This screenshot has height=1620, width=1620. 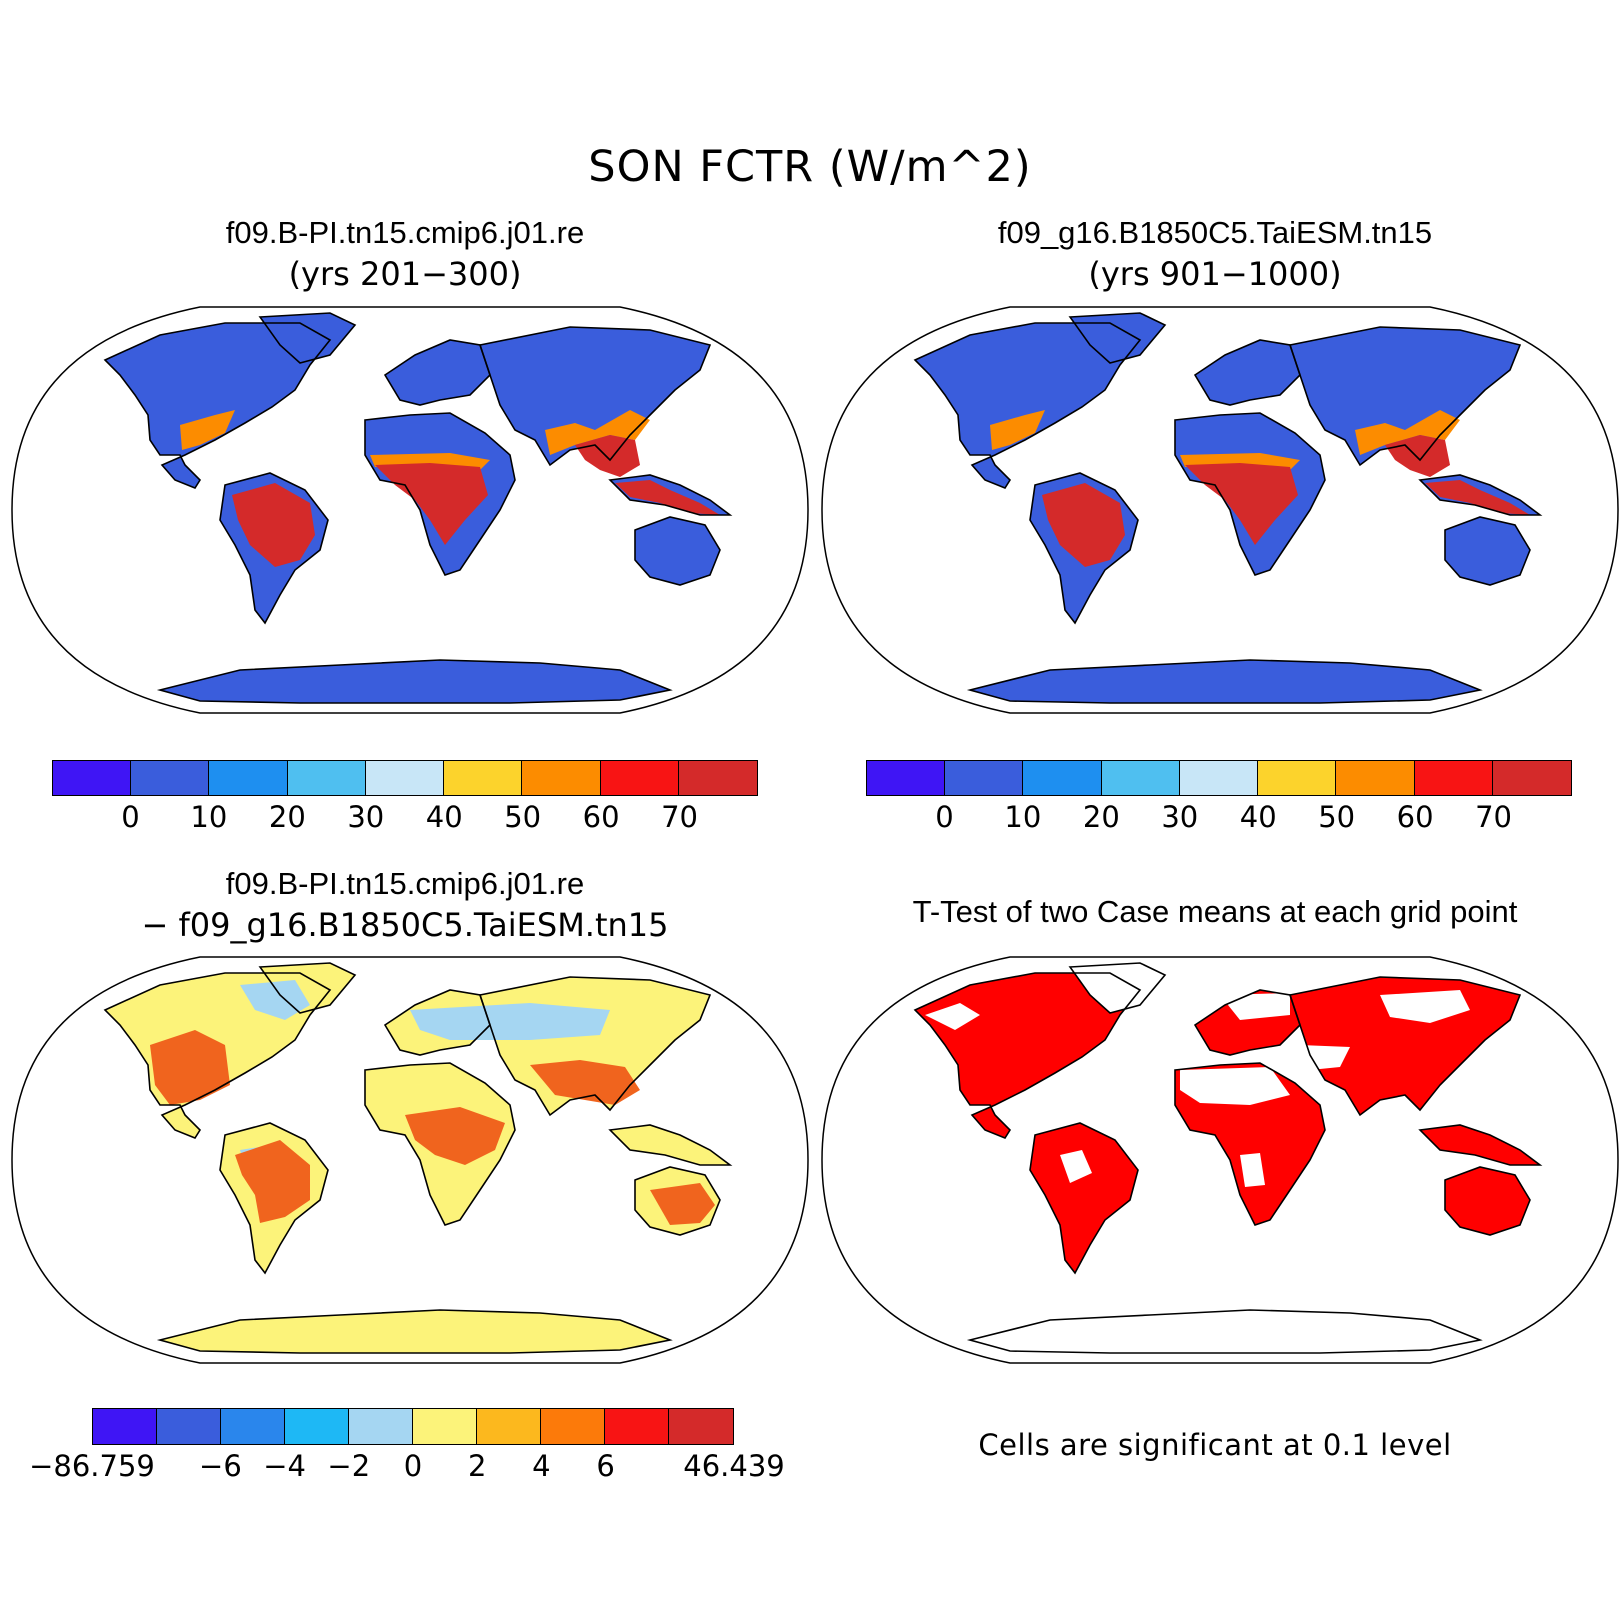 What do you see at coordinates (541, 1466) in the screenshot?
I see `colorbar-tick-label: 4` at bounding box center [541, 1466].